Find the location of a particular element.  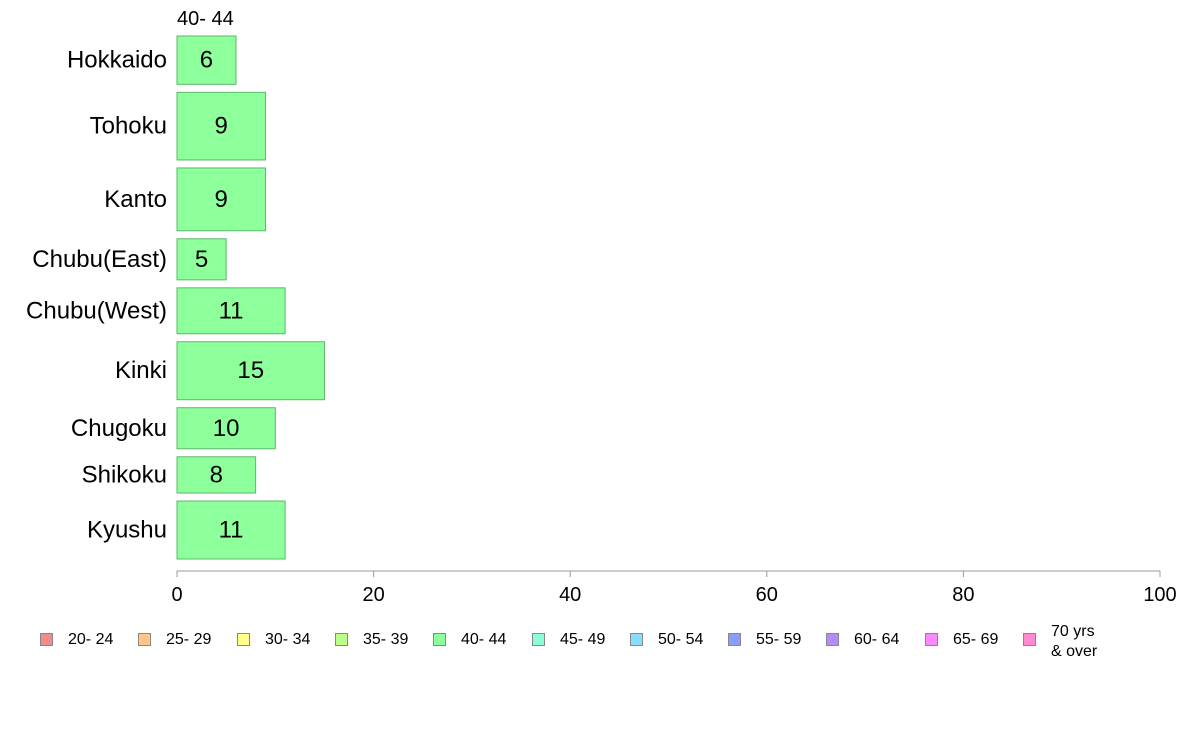

category-label: Kinki is located at coordinates (141, 370).